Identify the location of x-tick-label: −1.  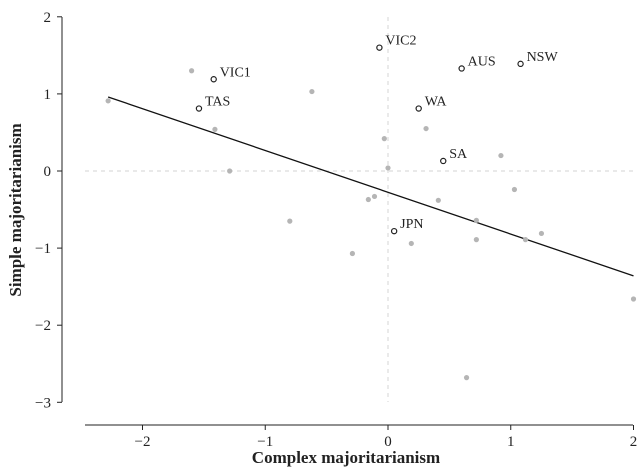
(265, 442).